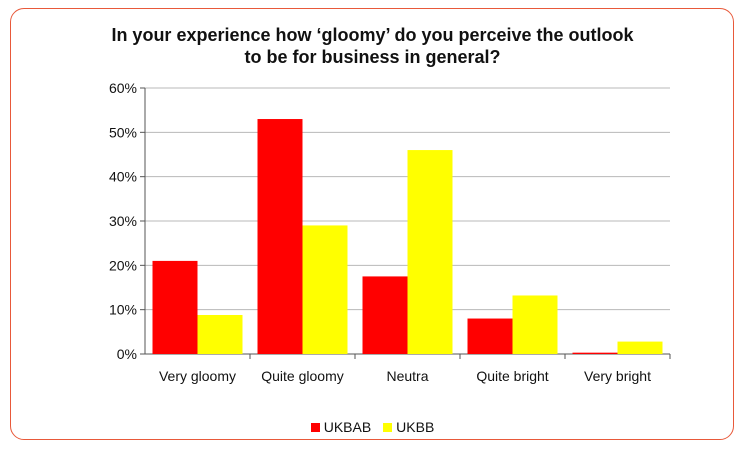 The height and width of the screenshot is (450, 745). Describe the element at coordinates (640, 347) in the screenshot. I see `bar-ukbb-very-bright` at that location.